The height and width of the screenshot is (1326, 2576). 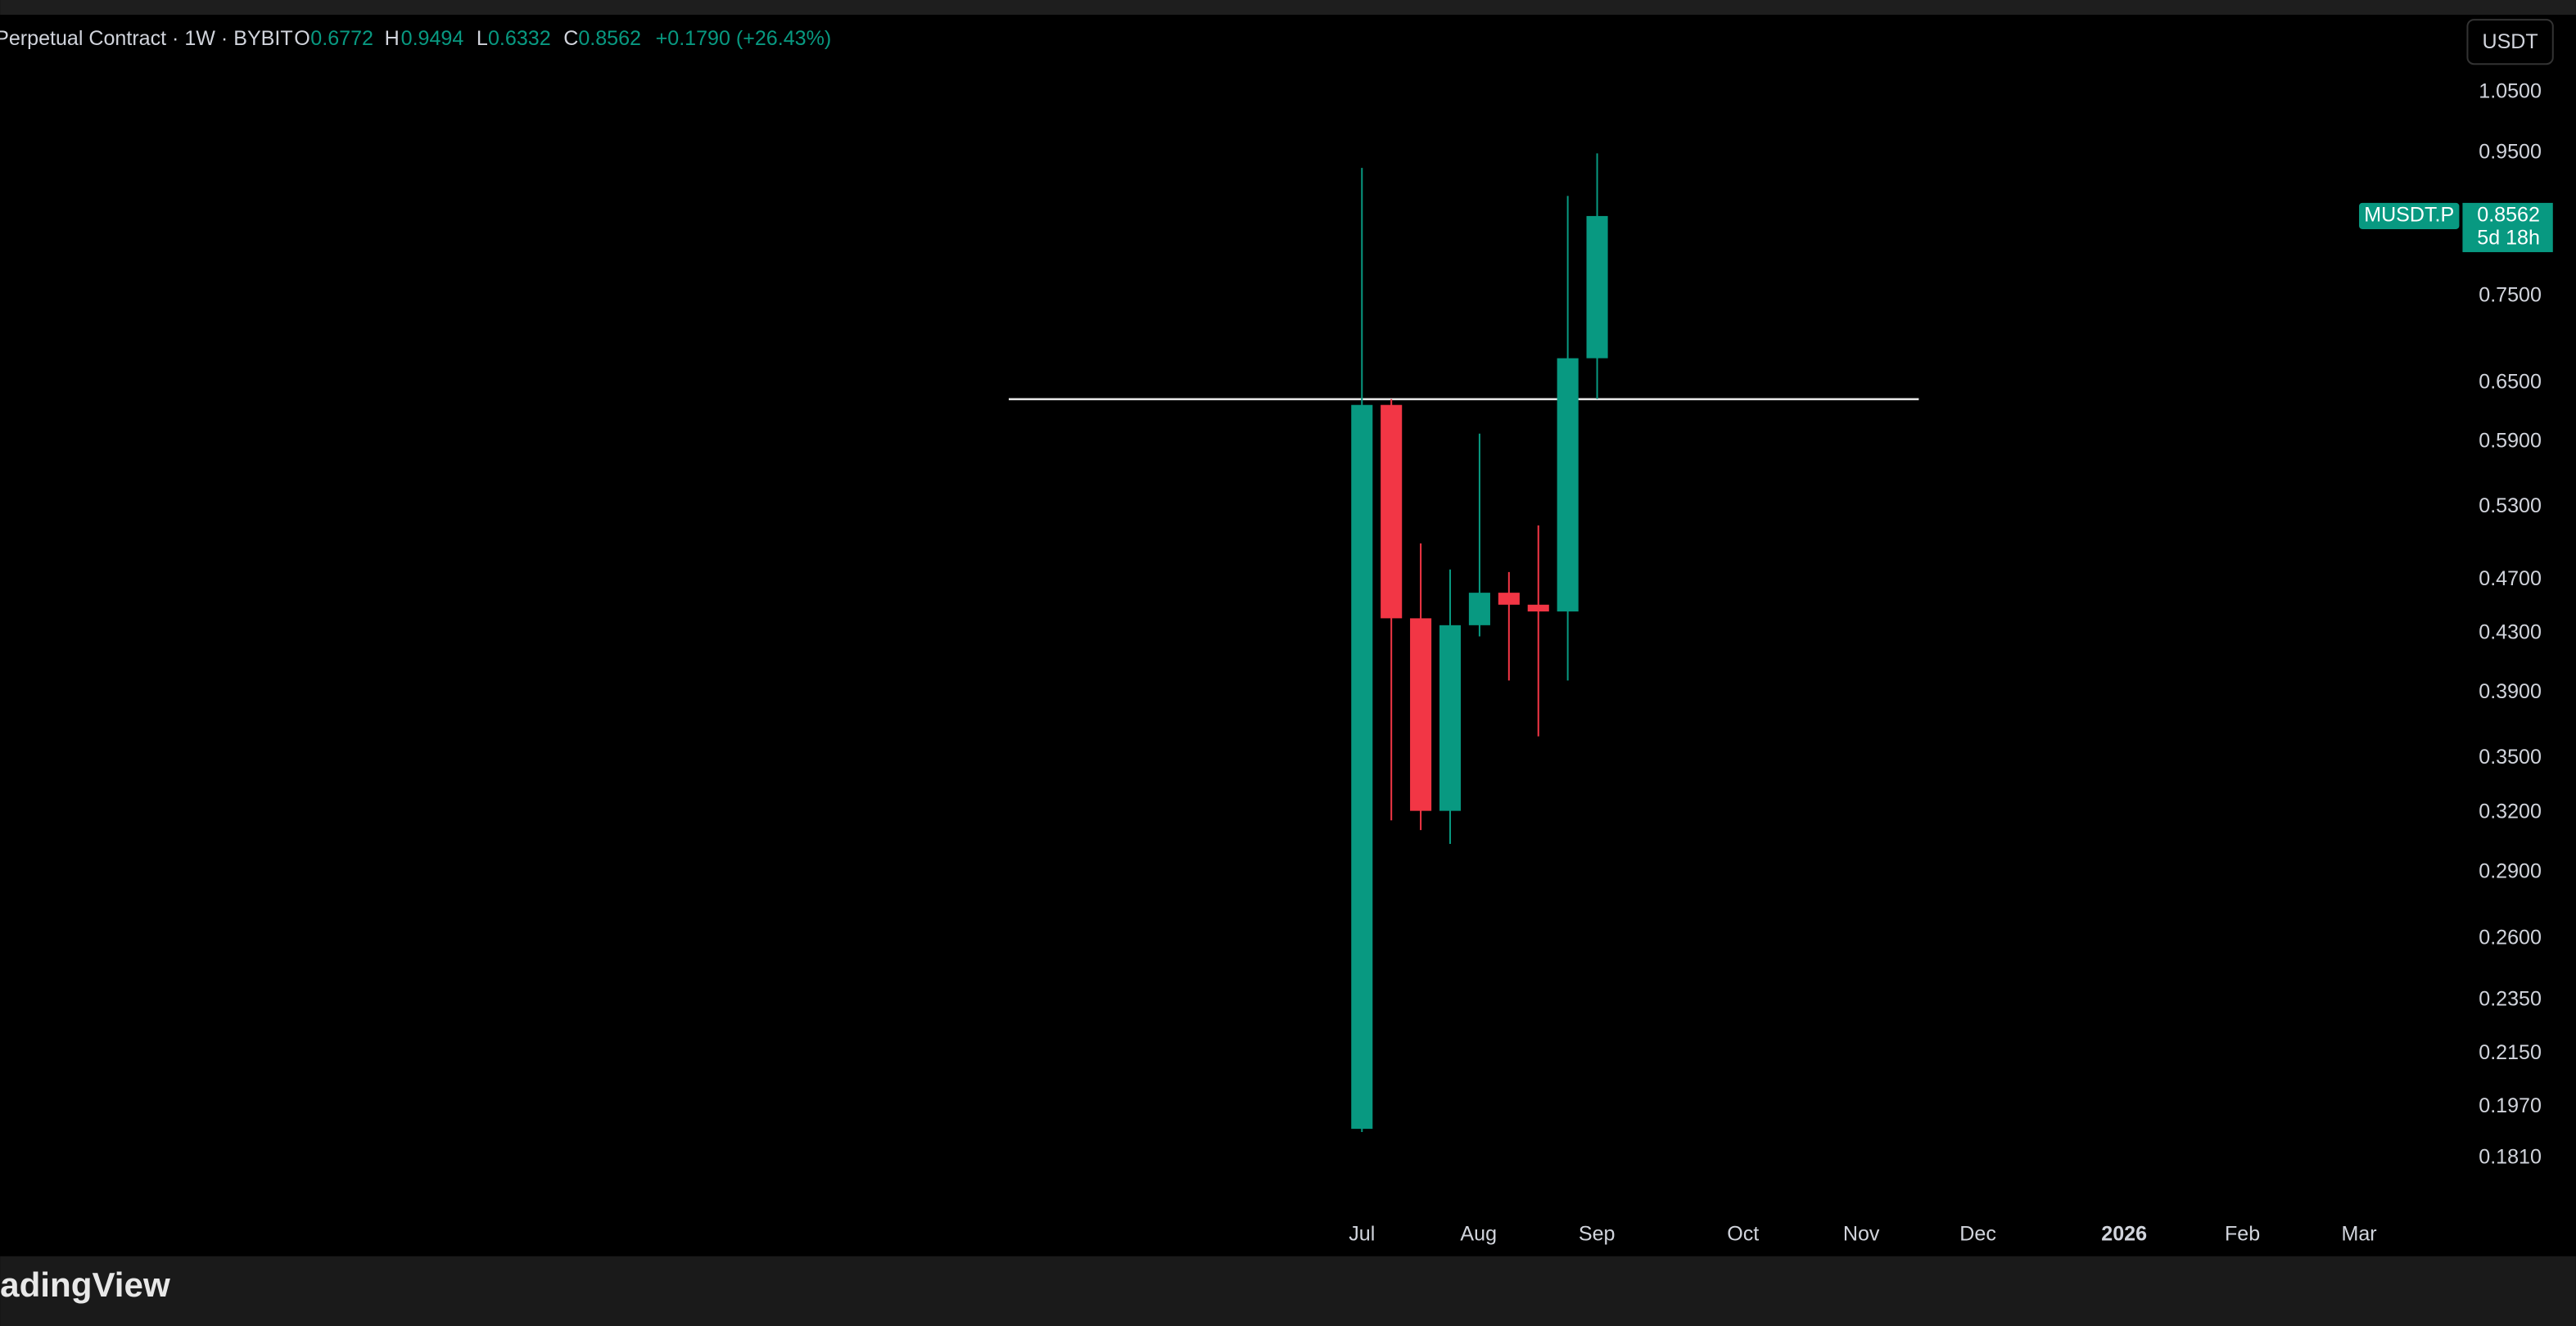 I want to click on footer-bar, so click(x=1288, y=1291).